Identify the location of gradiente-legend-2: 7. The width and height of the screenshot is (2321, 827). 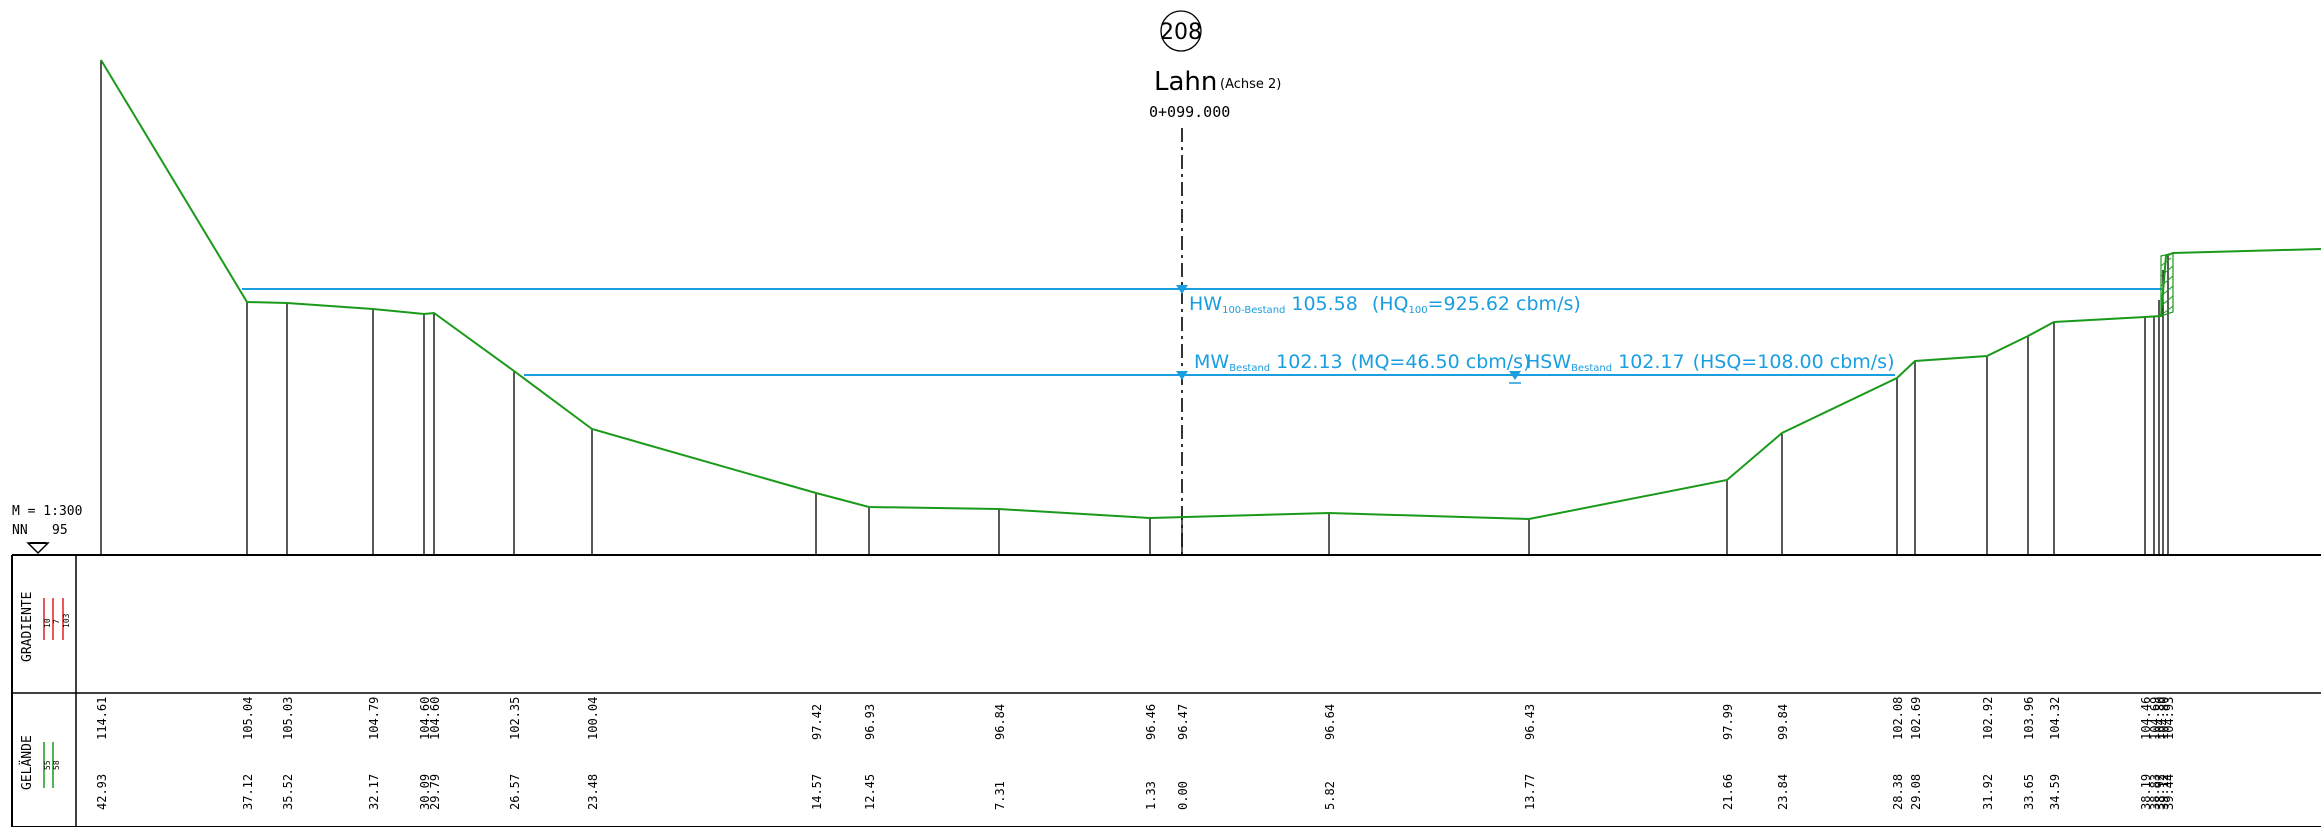
(56, 621).